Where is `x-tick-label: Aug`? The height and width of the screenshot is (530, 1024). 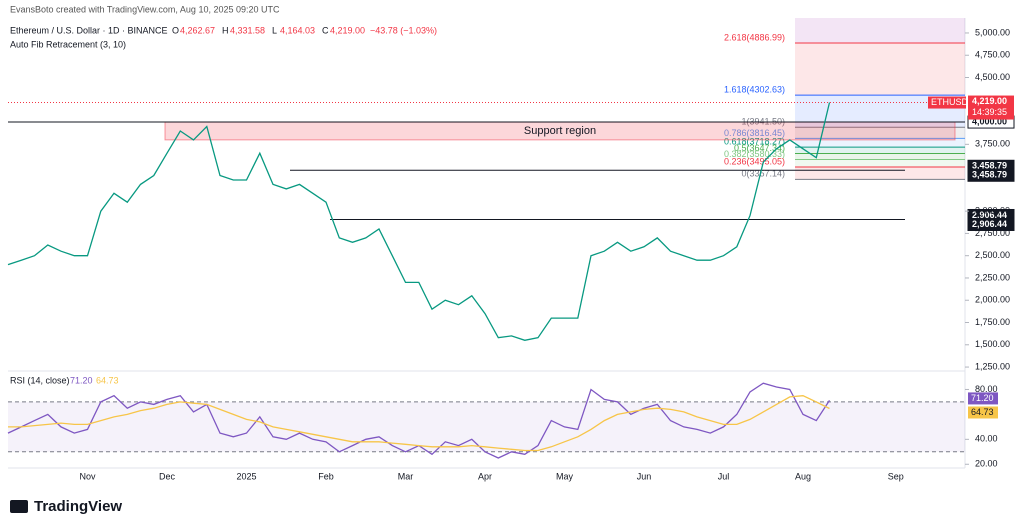 x-tick-label: Aug is located at coordinates (803, 476).